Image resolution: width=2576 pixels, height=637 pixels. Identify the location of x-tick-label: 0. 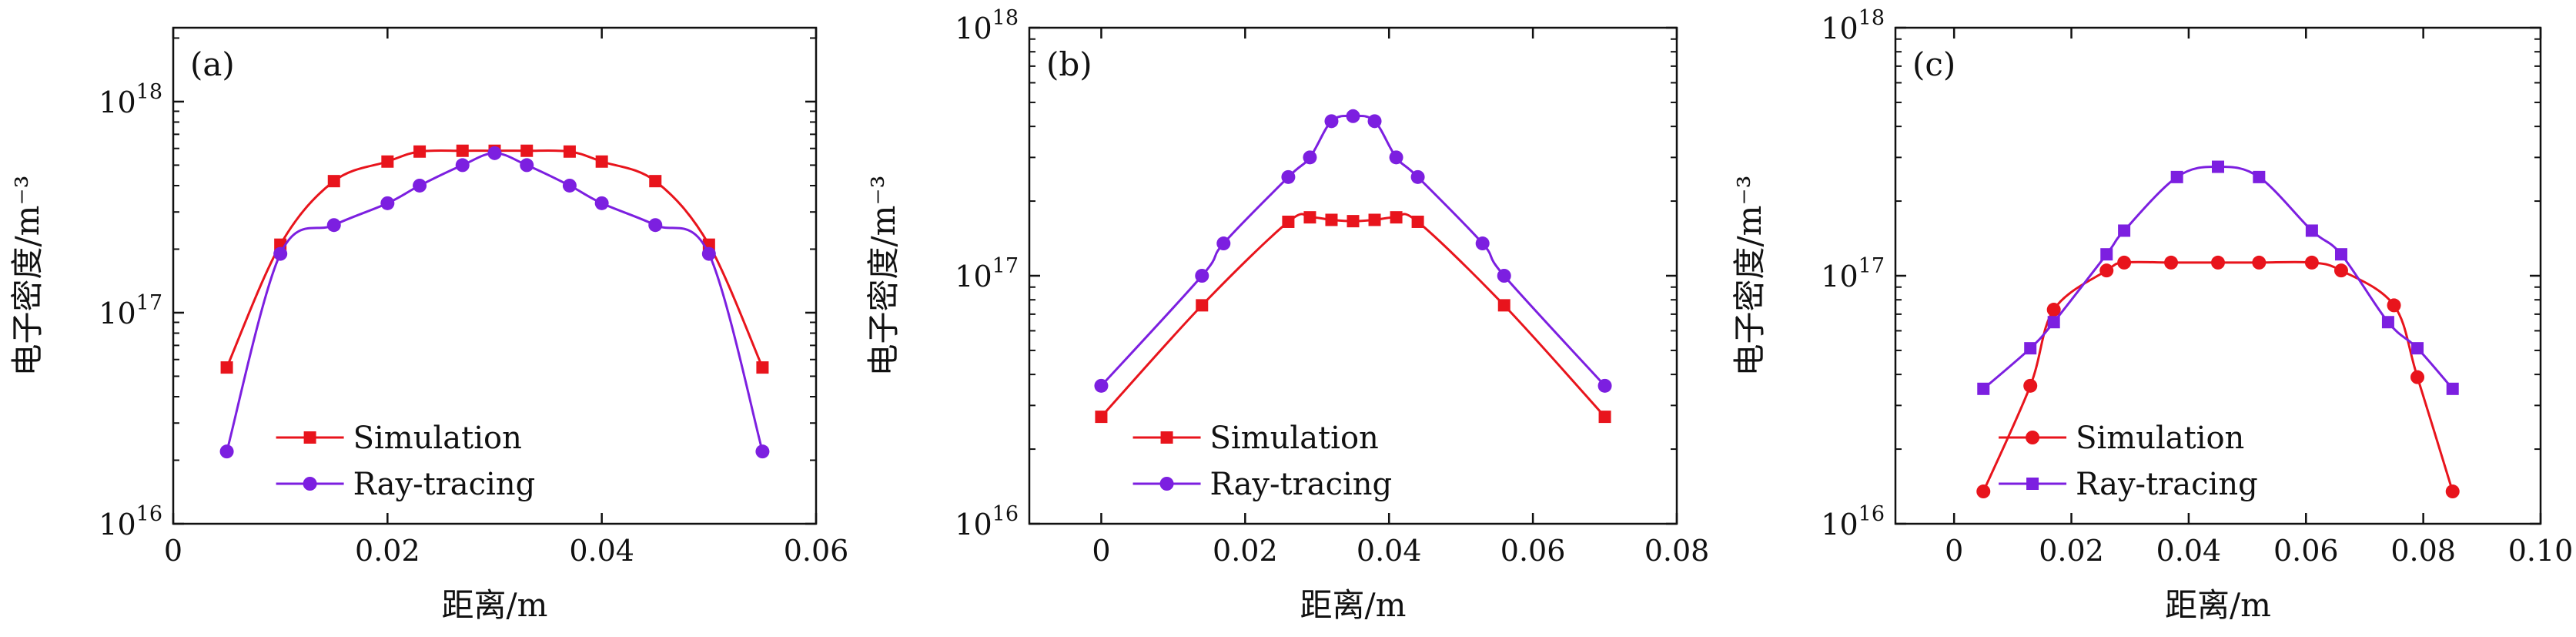
(1101, 551).